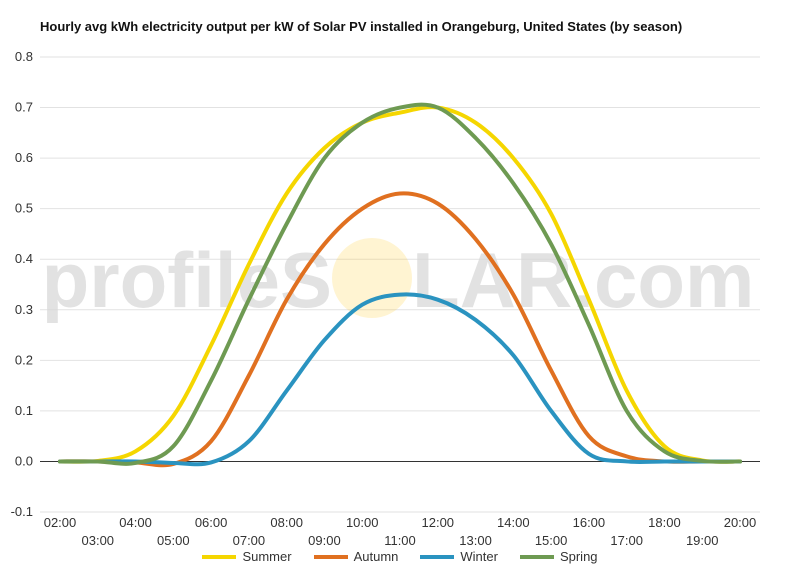 The image size is (800, 570). What do you see at coordinates (24, 359) in the screenshot?
I see `y-tick-label: 0.2` at bounding box center [24, 359].